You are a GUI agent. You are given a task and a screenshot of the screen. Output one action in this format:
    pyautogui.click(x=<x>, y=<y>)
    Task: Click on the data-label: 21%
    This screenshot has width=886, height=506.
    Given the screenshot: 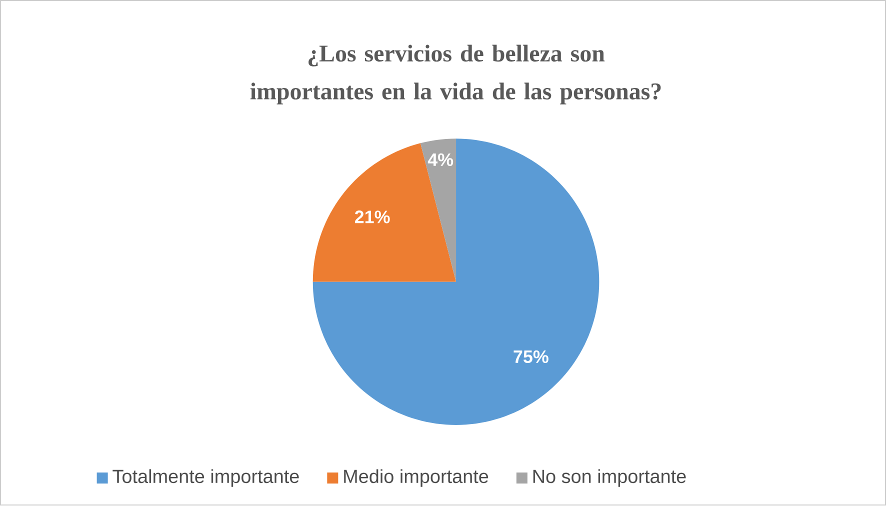 What is the action you would take?
    pyautogui.click(x=372, y=217)
    